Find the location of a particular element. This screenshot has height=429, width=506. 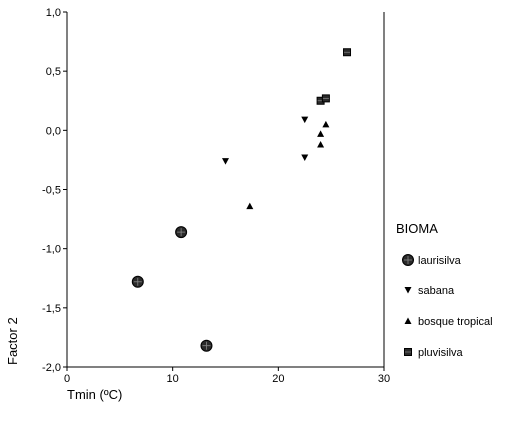

y-tick-label: -0,5 is located at coordinates (51, 191).